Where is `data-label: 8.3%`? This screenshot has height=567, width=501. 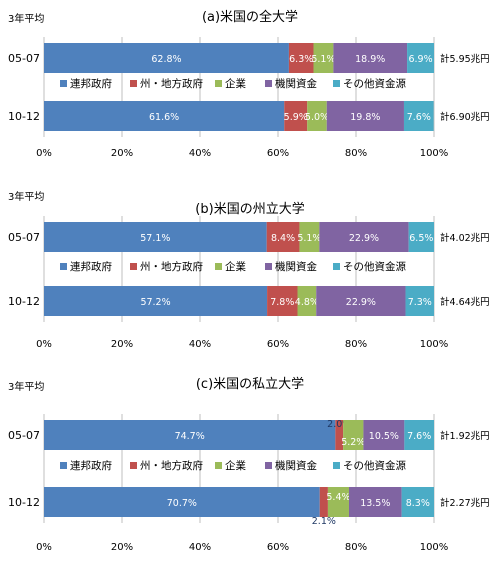 data-label: 8.3% is located at coordinates (418, 503).